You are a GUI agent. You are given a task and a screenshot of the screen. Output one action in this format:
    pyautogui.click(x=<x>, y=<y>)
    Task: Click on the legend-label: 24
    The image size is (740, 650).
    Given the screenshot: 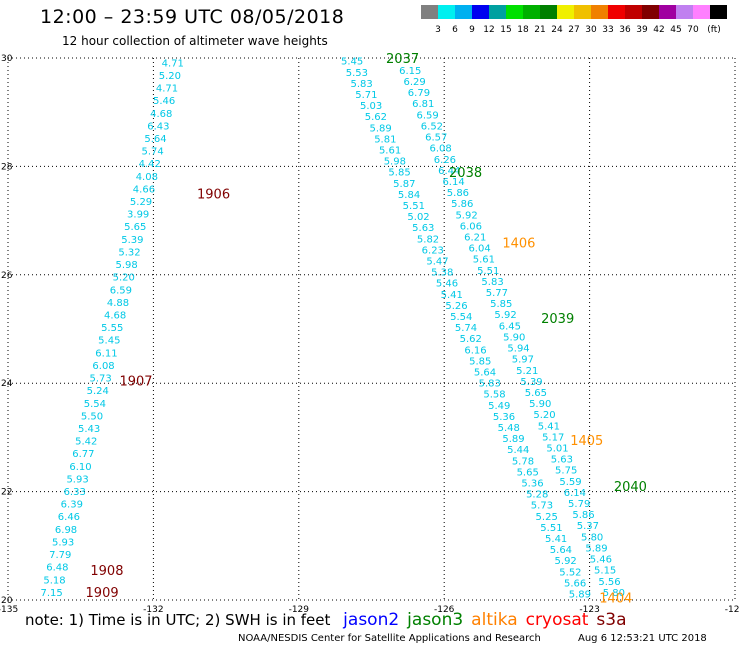 What is the action you would take?
    pyautogui.click(x=557, y=30)
    